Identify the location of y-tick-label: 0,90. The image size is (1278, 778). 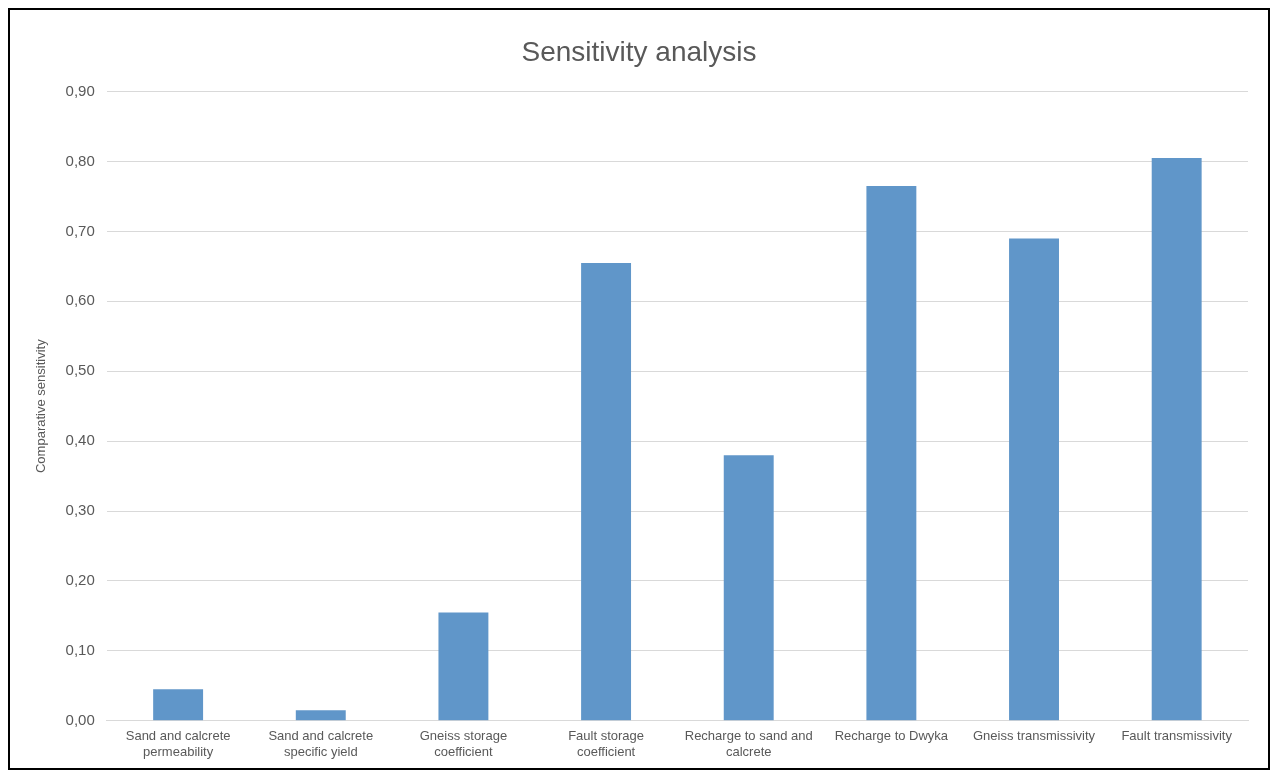
(80, 90).